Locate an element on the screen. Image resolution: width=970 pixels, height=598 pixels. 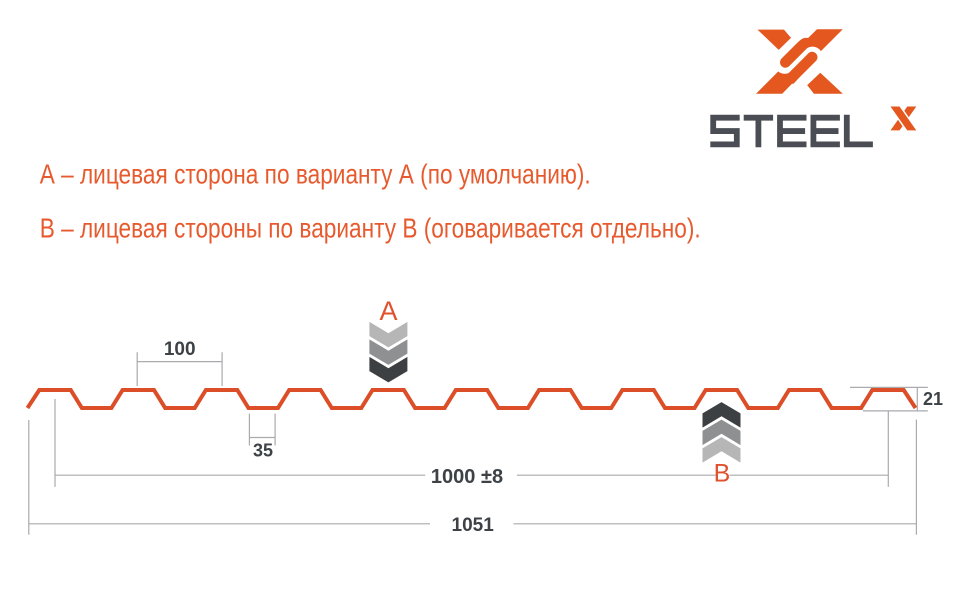
svg-text: А is located at coordinates (388, 311).